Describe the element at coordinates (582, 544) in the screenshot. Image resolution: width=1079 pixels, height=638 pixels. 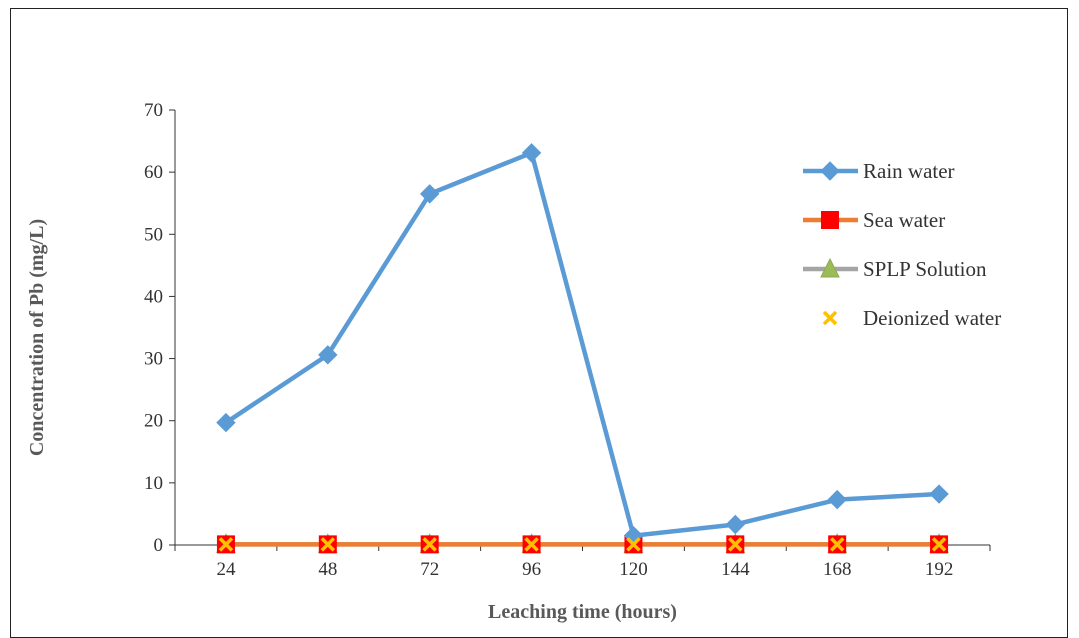
I see `series-deionized-water` at that location.